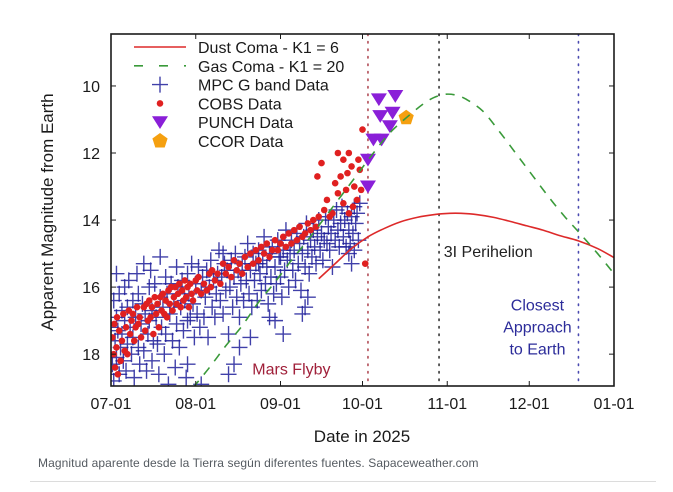 Image resolution: width=673 pixels, height=492 pixels. Describe the element at coordinates (160, 103) in the screenshot. I see `legend-swatch` at that location.